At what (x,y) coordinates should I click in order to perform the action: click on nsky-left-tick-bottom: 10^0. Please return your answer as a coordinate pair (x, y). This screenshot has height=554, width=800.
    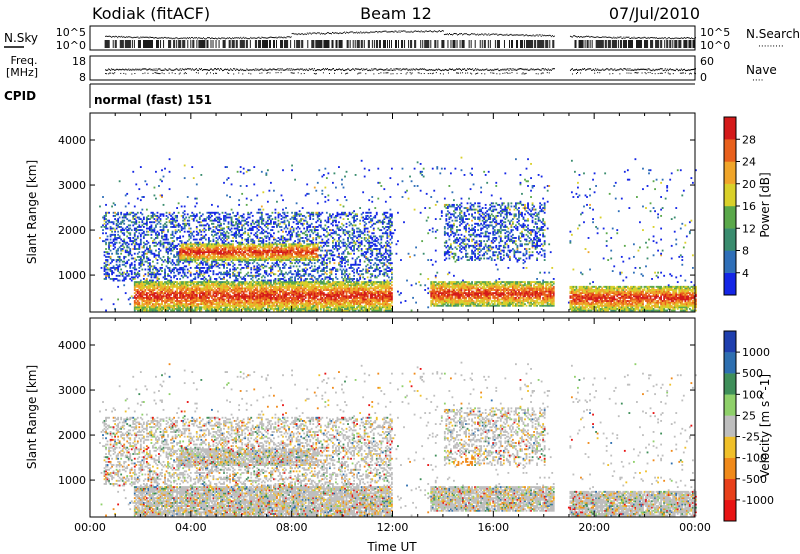
    Looking at the image, I should click on (71, 45).